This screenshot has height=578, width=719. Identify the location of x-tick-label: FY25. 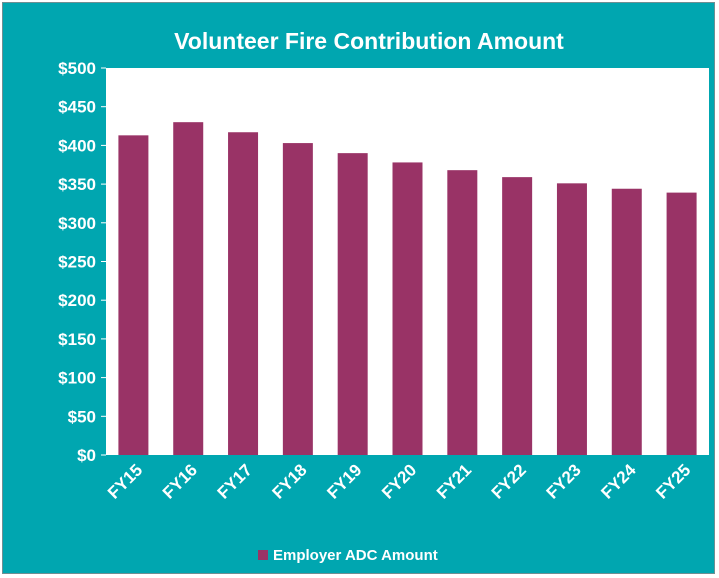
(673, 481).